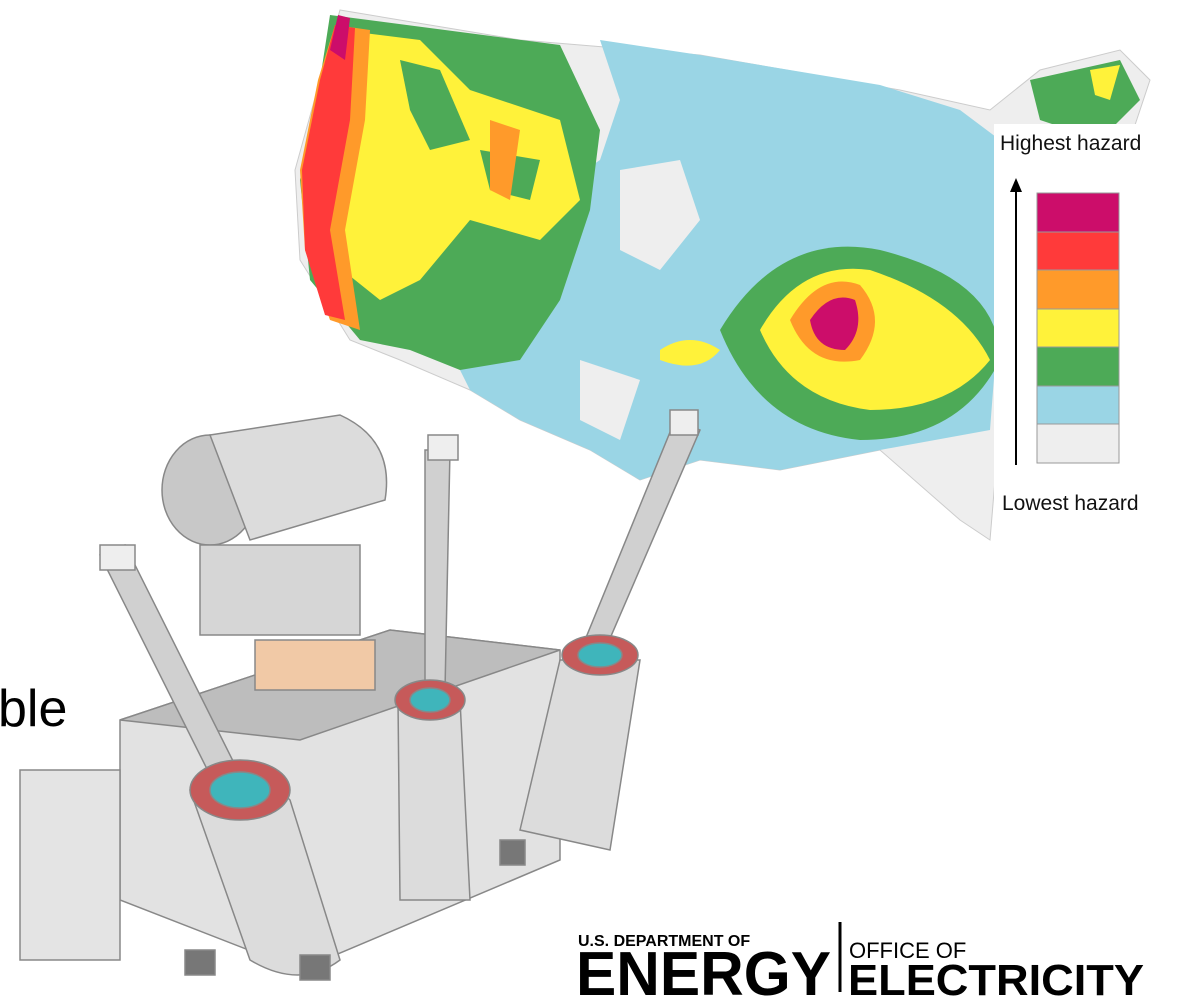  What do you see at coordinates (907, 950) in the screenshot?
I see `logo-office-prefix: OFFICE OF` at bounding box center [907, 950].